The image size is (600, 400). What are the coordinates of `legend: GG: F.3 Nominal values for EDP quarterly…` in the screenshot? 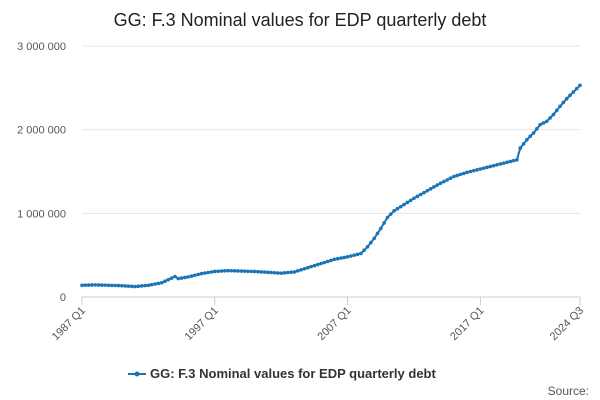 It's located at (282, 373).